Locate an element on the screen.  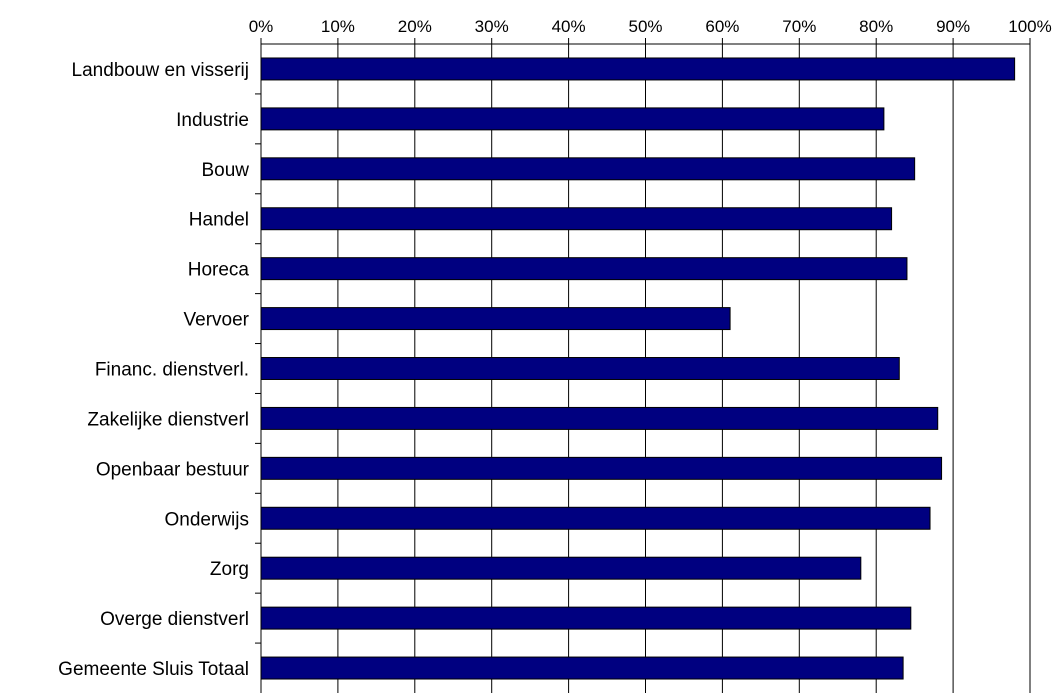
category-label: Zorg is located at coordinates (229, 569).